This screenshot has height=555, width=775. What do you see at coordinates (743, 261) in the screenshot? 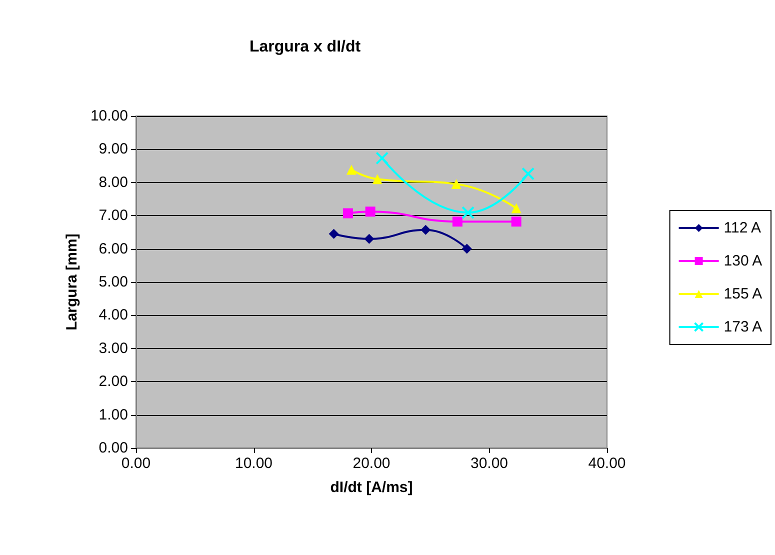
I see `legend-label: 130 A` at bounding box center [743, 261].